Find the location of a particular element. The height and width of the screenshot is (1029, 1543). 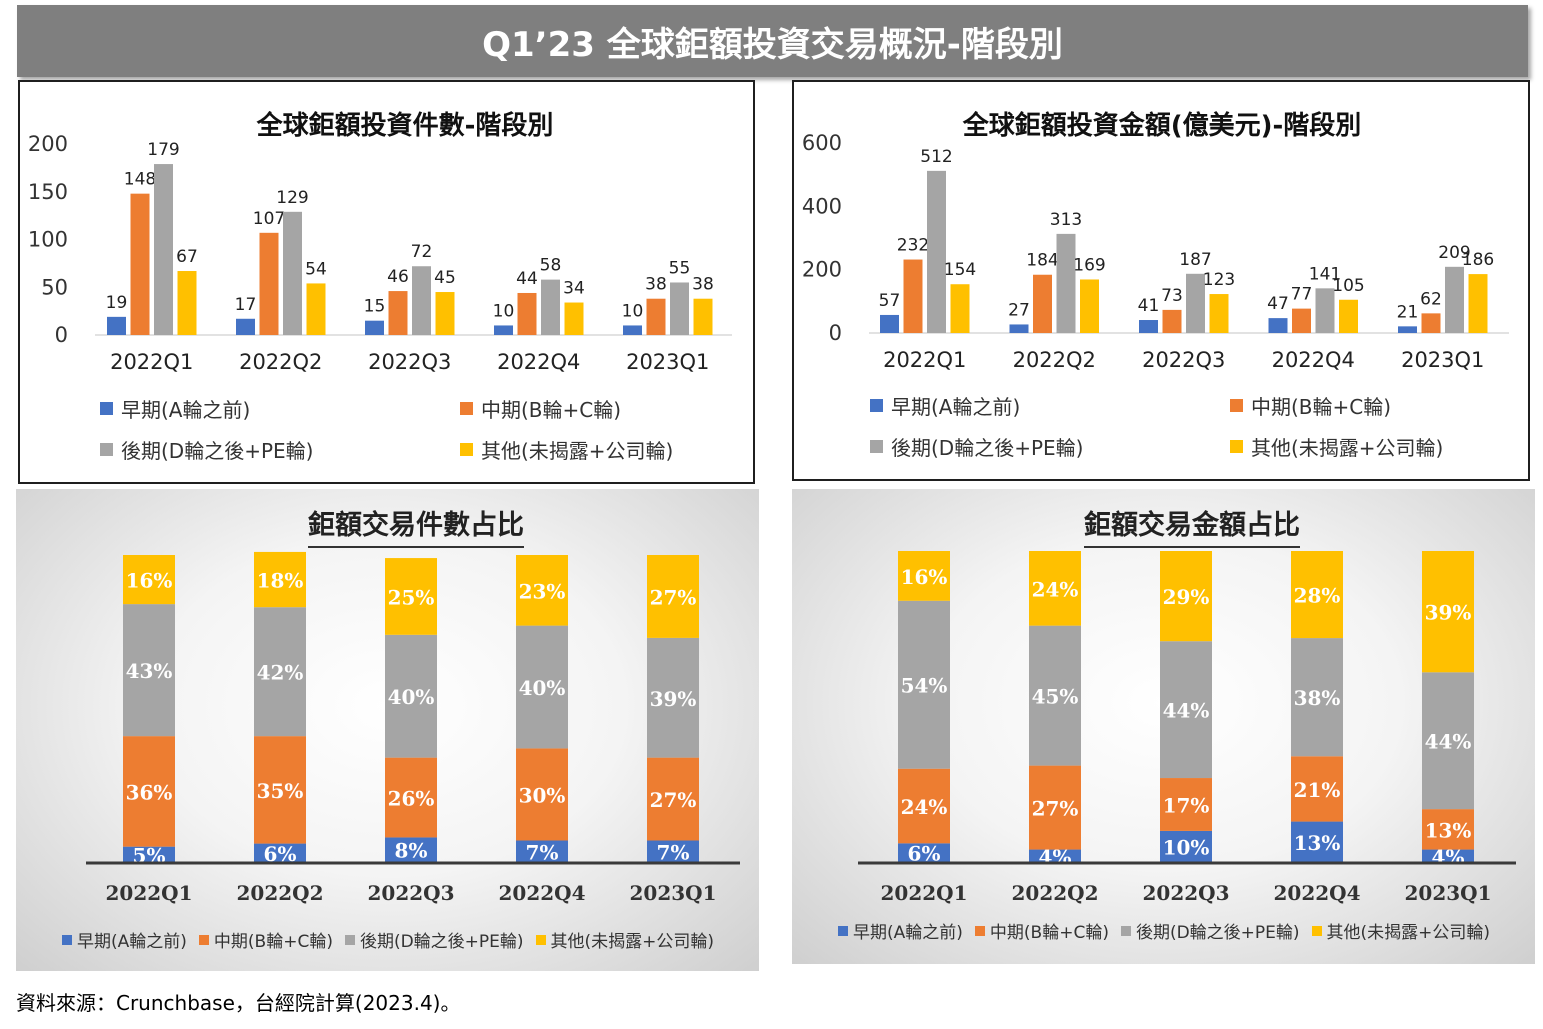

data-label: 39% is located at coordinates (673, 699).